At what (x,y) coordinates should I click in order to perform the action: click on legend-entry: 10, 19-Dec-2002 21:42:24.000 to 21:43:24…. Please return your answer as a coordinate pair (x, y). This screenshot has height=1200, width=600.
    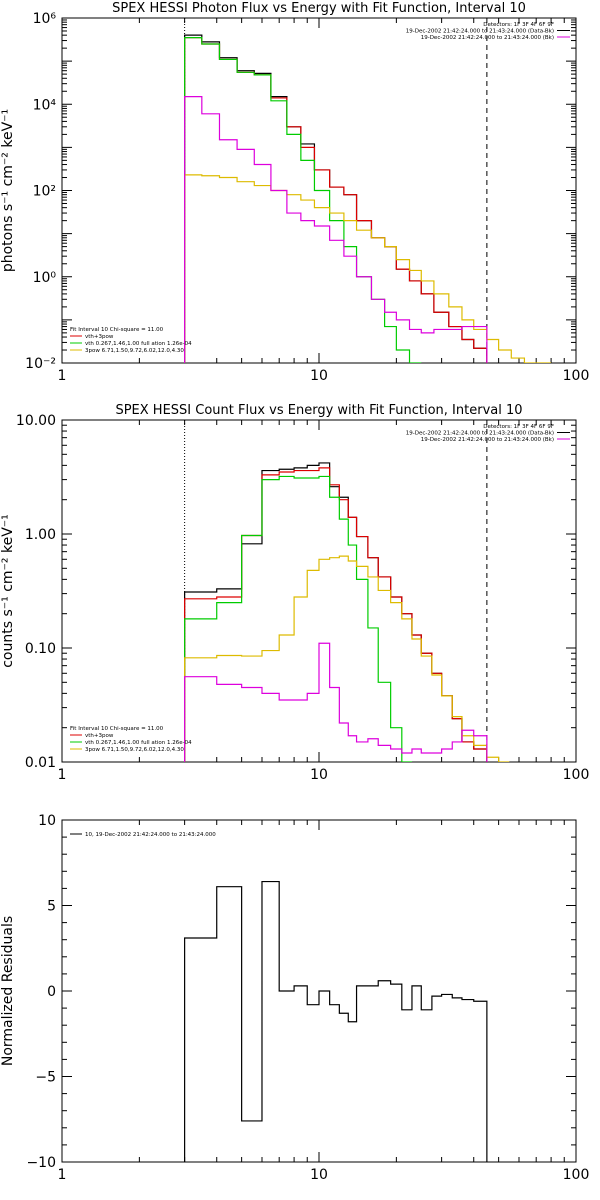
    Looking at the image, I should click on (150, 835).